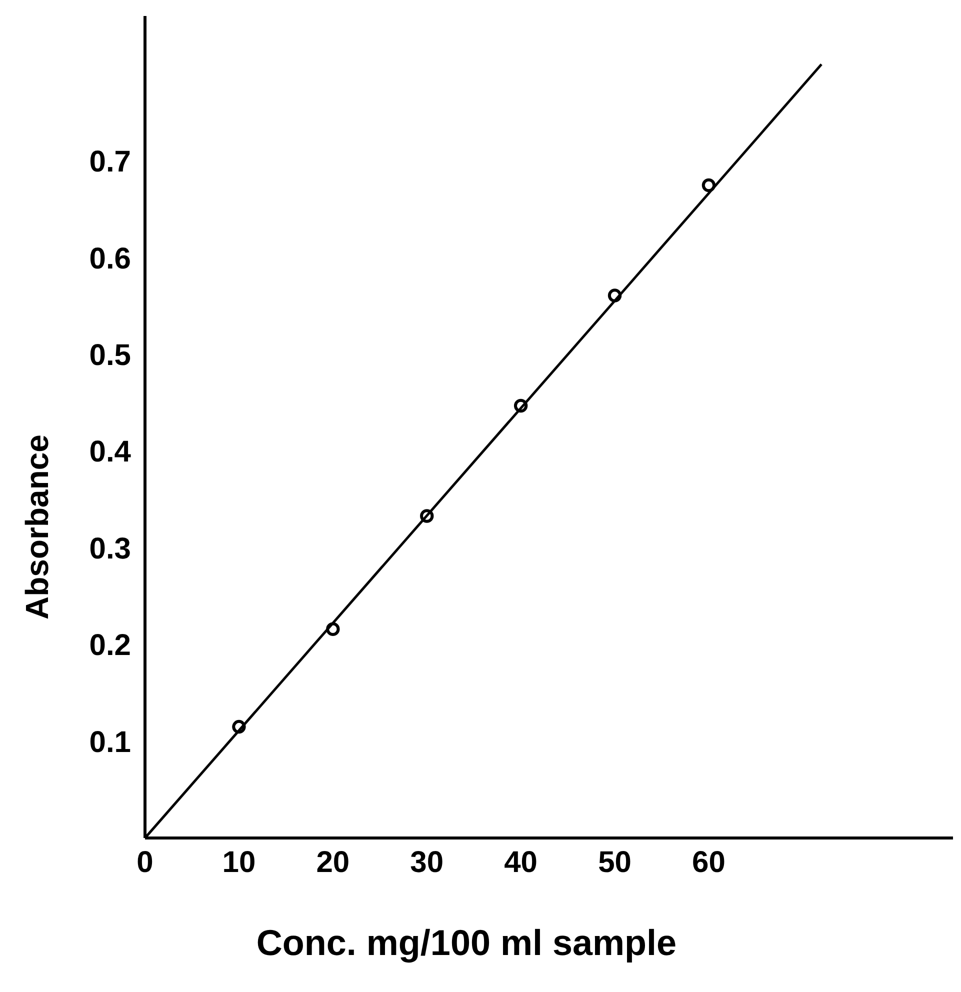 This screenshot has height=992, width=961. Describe the element at coordinates (110, 645) in the screenshot. I see `y-tick-label: 0.2` at that location.